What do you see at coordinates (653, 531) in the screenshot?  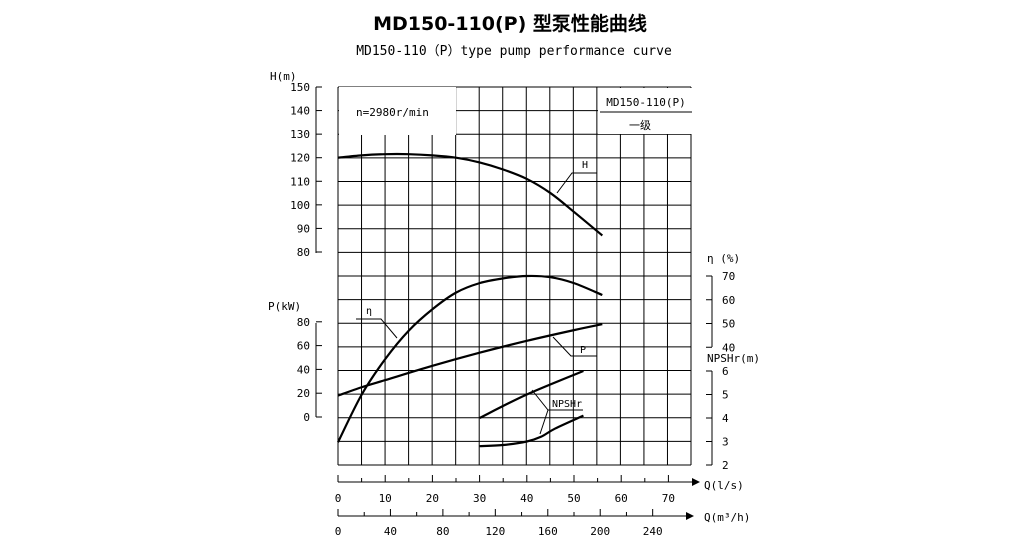 I see `q-m3h-tick-label: 240` at bounding box center [653, 531].